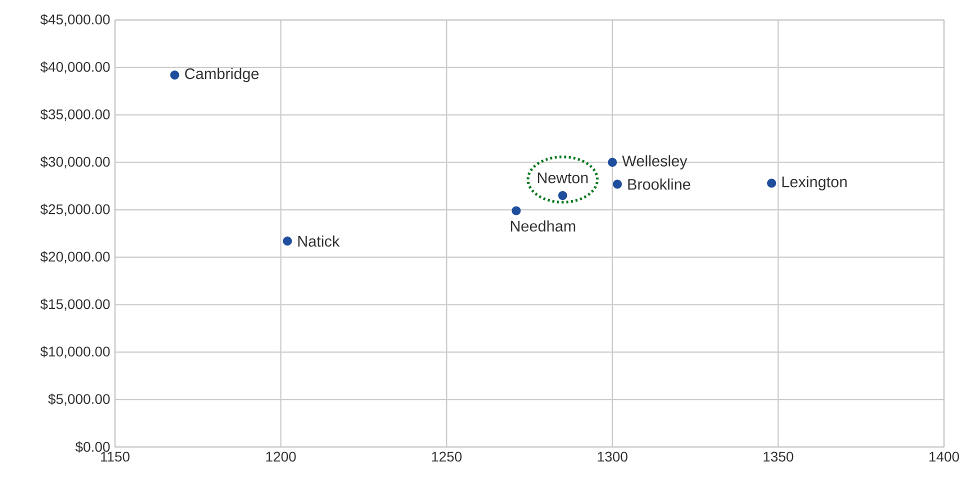 The image size is (964, 482). Describe the element at coordinates (75, 114) in the screenshot. I see `y-tick-label: $35,000.00` at that location.